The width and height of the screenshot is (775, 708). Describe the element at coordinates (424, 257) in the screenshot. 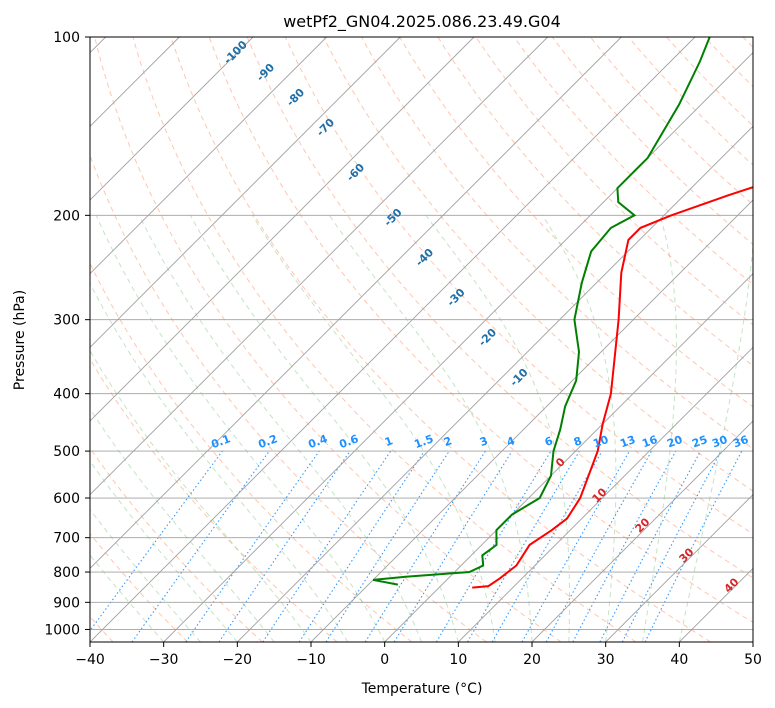

I see `dry-adiabat-label: -40` at that location.